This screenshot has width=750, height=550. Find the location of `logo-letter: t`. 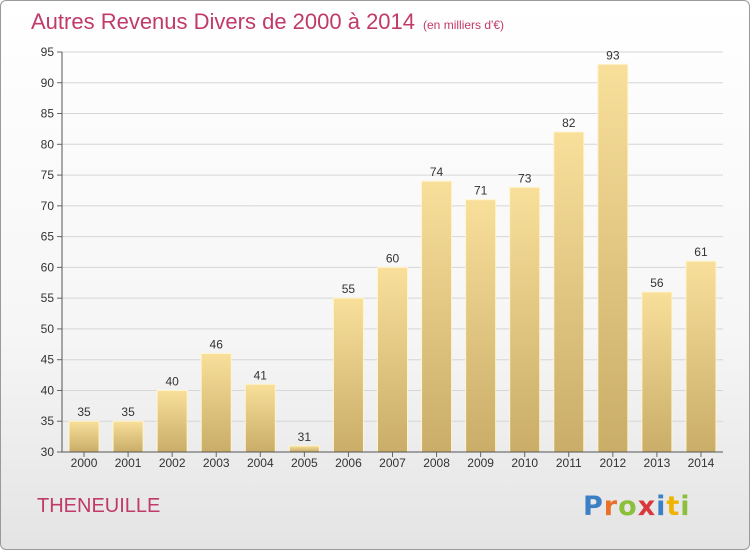

logo-letter: t is located at coordinates (673, 506).